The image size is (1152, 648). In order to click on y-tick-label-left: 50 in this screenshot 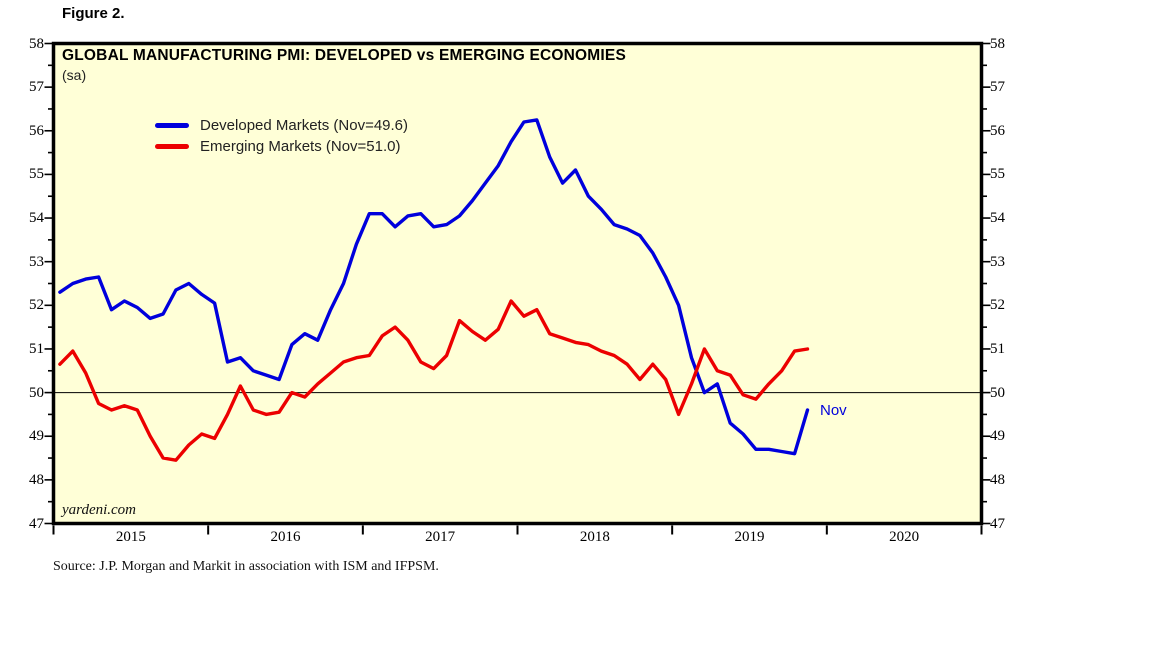, I will do `click(36, 392)`.